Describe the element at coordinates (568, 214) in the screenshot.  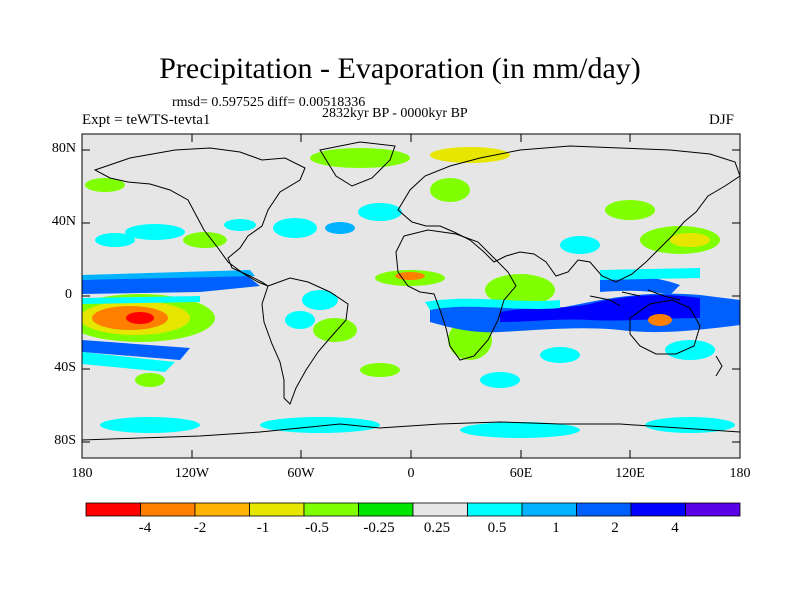
I see `europe-asia-coast` at that location.